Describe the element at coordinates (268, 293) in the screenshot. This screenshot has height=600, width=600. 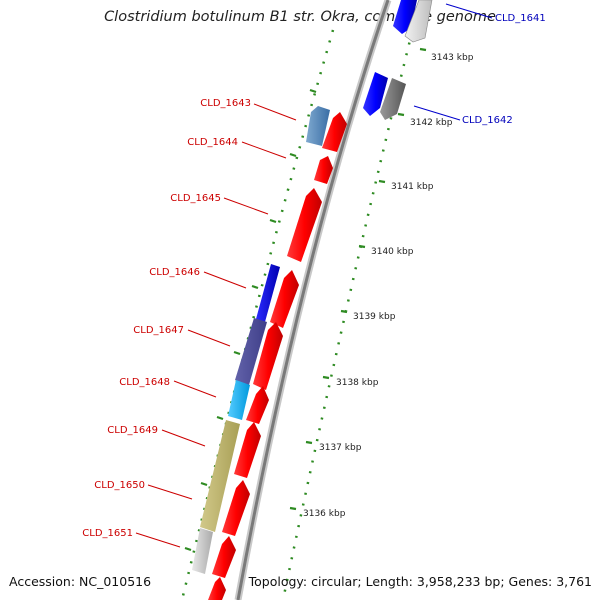
I see `gene-cld-1646b` at that location.